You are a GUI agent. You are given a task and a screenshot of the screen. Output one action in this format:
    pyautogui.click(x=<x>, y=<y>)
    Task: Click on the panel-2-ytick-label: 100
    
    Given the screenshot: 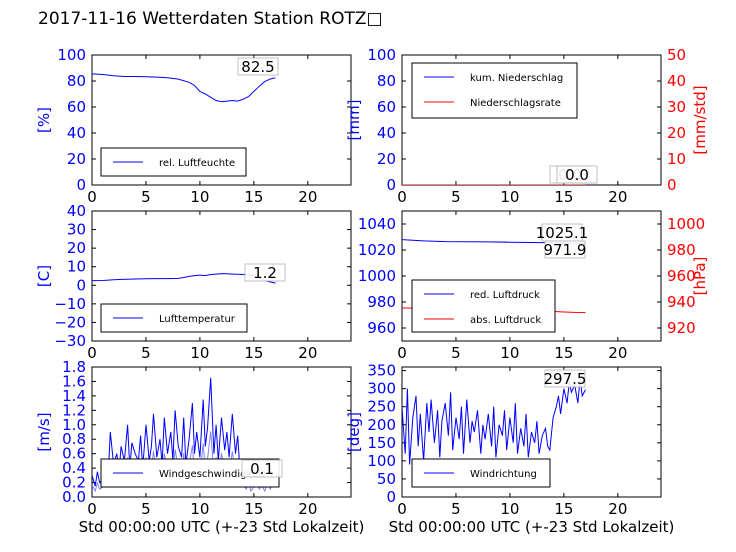 What is the action you would take?
    pyautogui.click(x=381, y=55)
    